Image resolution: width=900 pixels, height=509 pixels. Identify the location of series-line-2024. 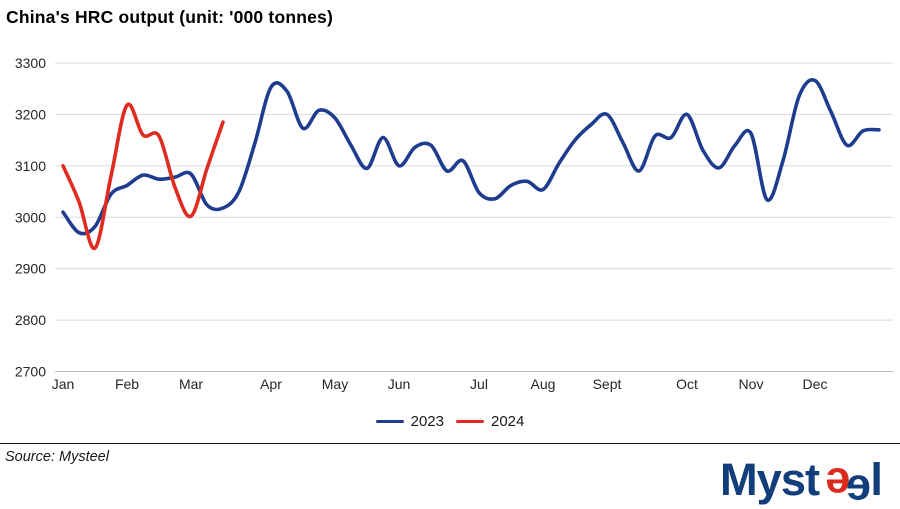
(143, 176).